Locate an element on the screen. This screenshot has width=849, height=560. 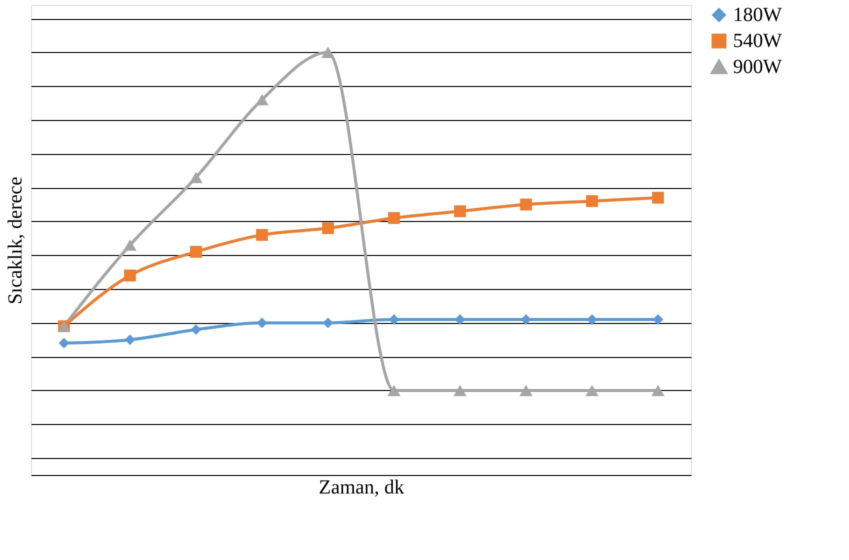
legend-label: 180W is located at coordinates (757, 15).